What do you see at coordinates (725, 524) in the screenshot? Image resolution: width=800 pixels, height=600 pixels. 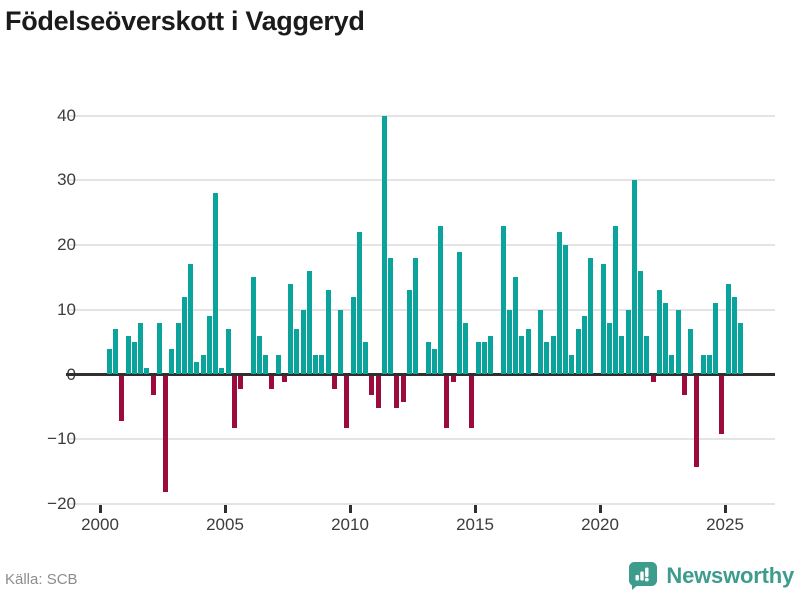 I see `x-axis-tick-label: 2025` at bounding box center [725, 524].